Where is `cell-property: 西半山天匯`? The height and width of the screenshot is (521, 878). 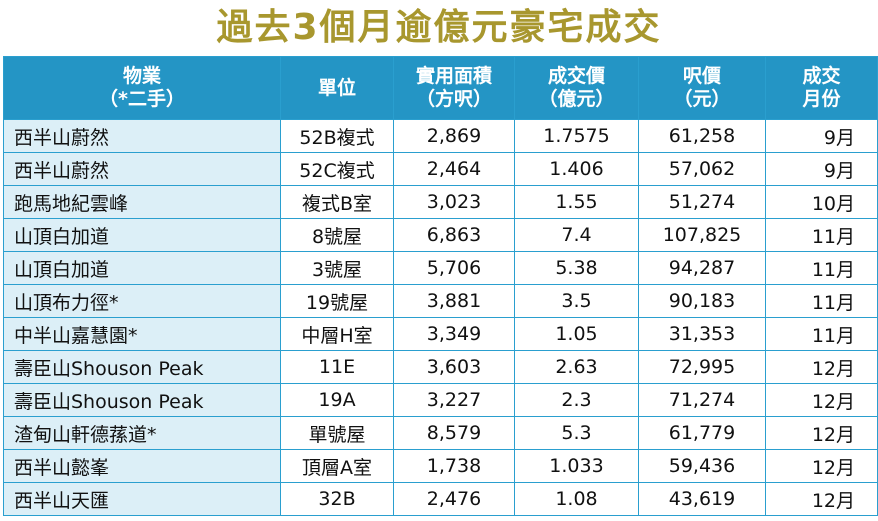 cell-property: 西半山天匯 is located at coordinates (142, 499).